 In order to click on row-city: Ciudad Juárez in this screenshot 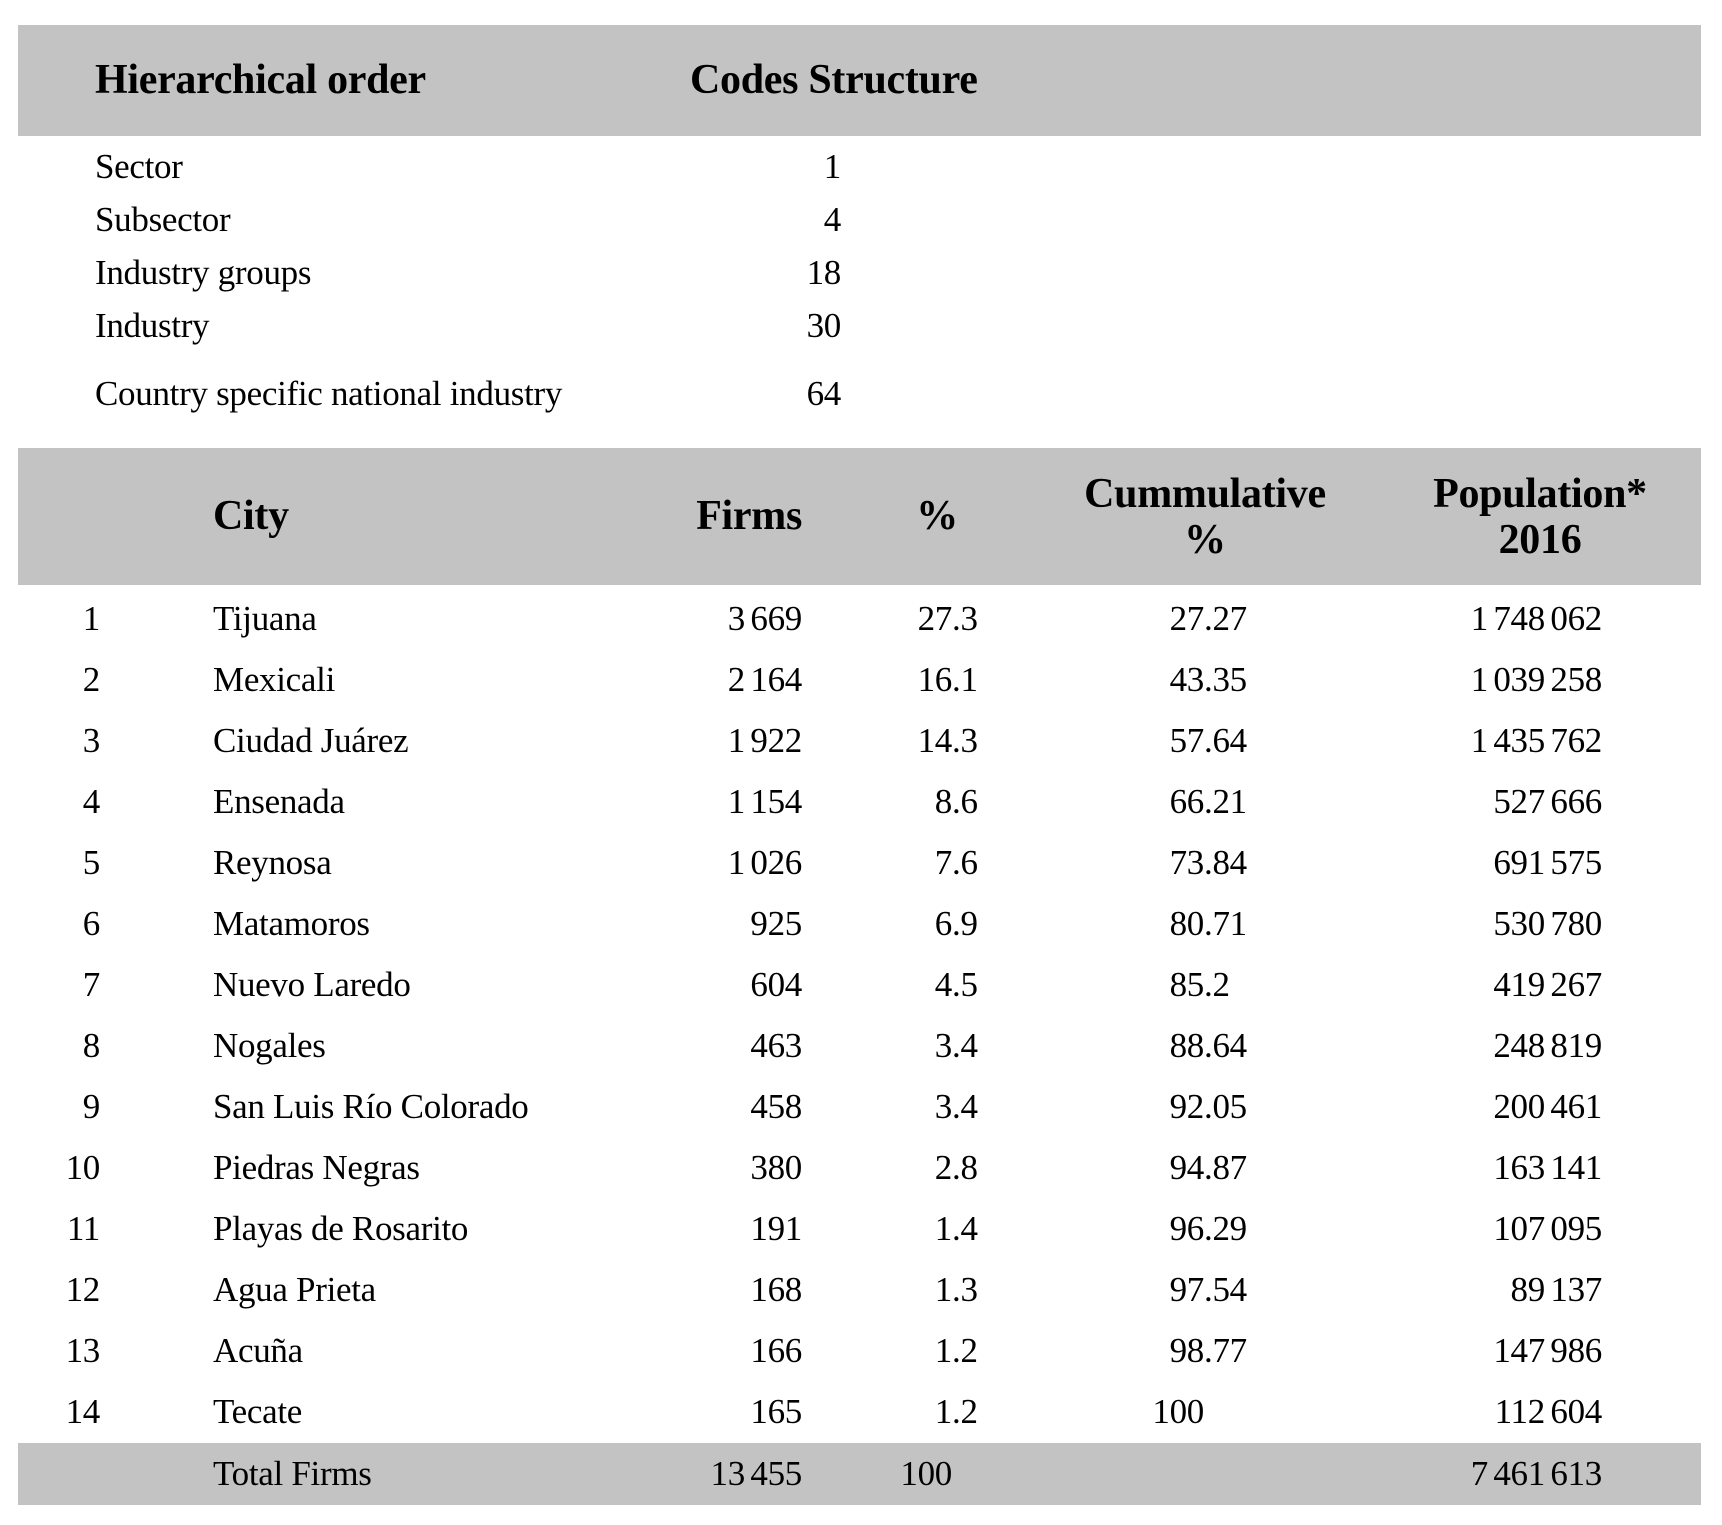, I will do `click(311, 740)`.